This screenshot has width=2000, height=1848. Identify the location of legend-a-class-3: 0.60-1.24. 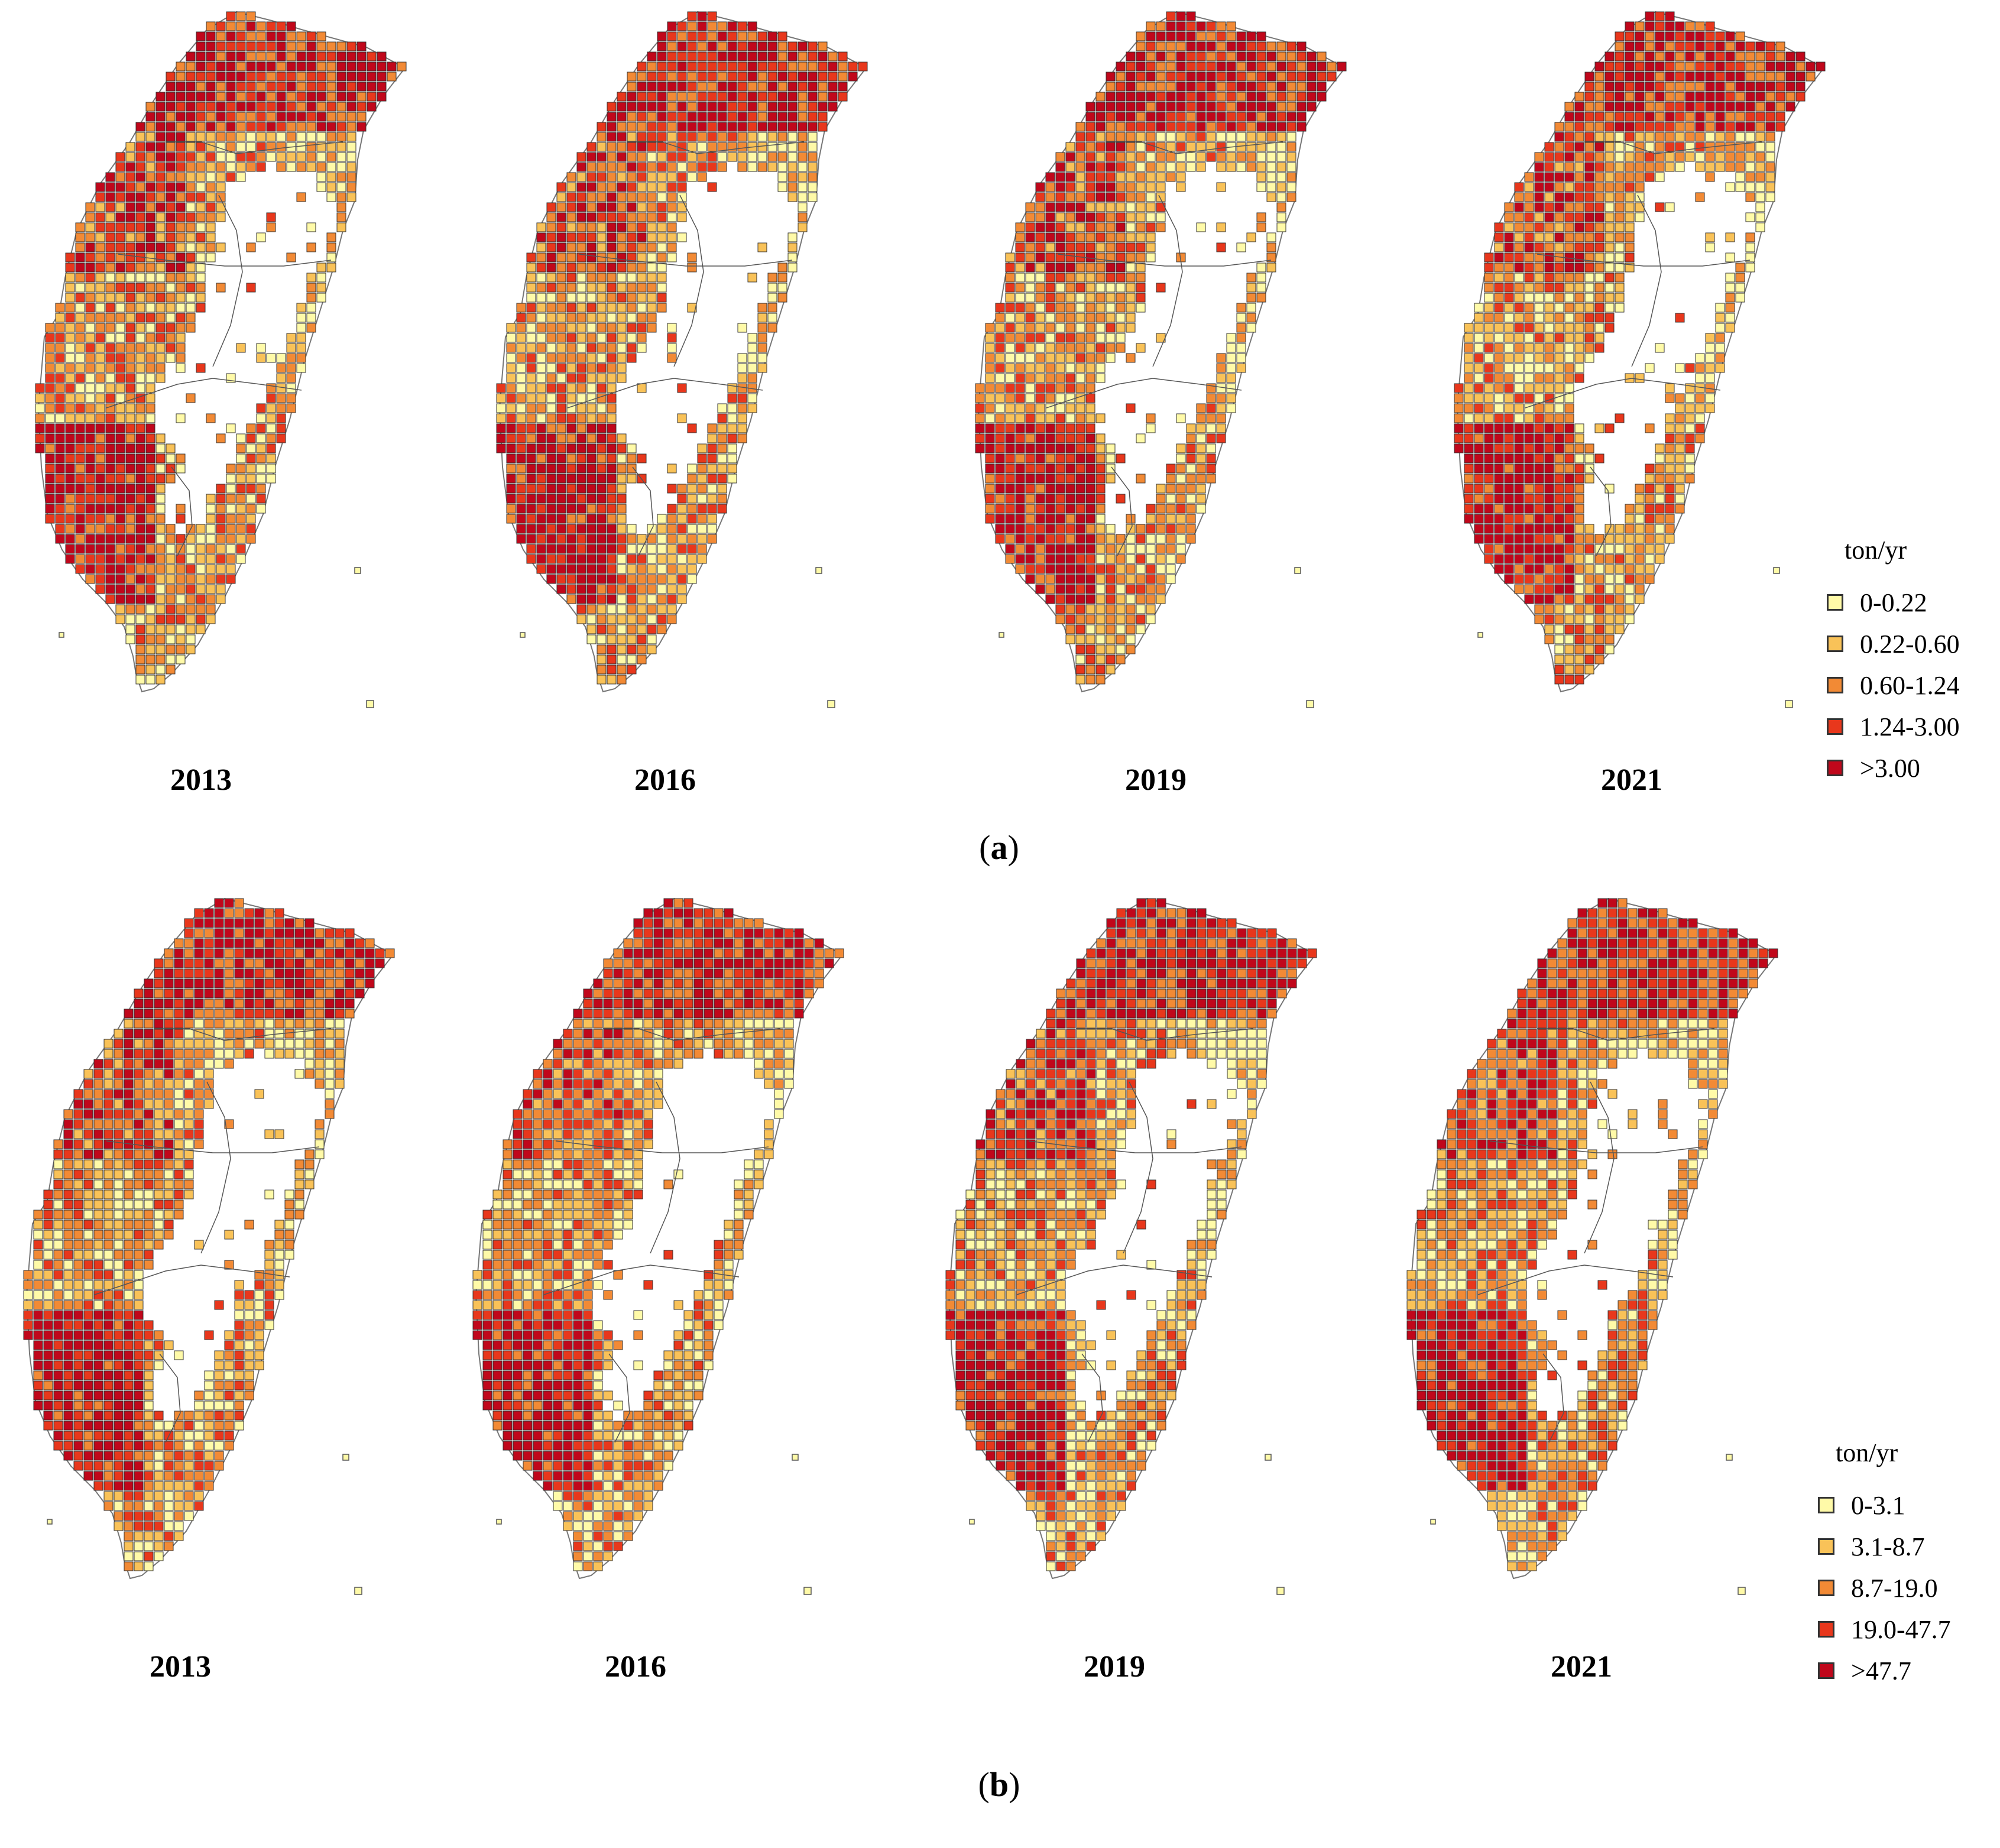
(1910, 685).